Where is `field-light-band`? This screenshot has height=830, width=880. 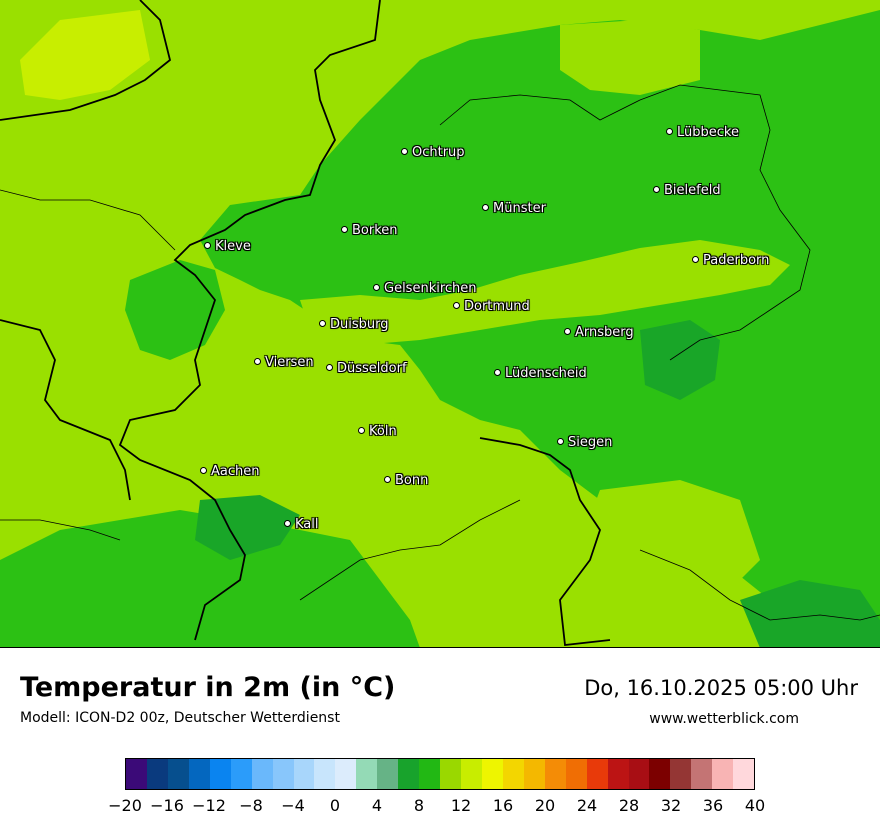 field-light-band is located at coordinates (545, 292).